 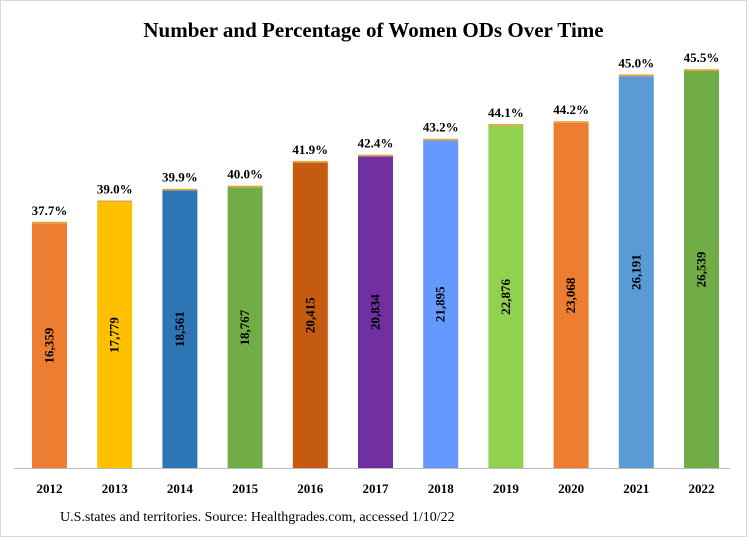 I want to click on percent-bar-2018, so click(x=441, y=139).